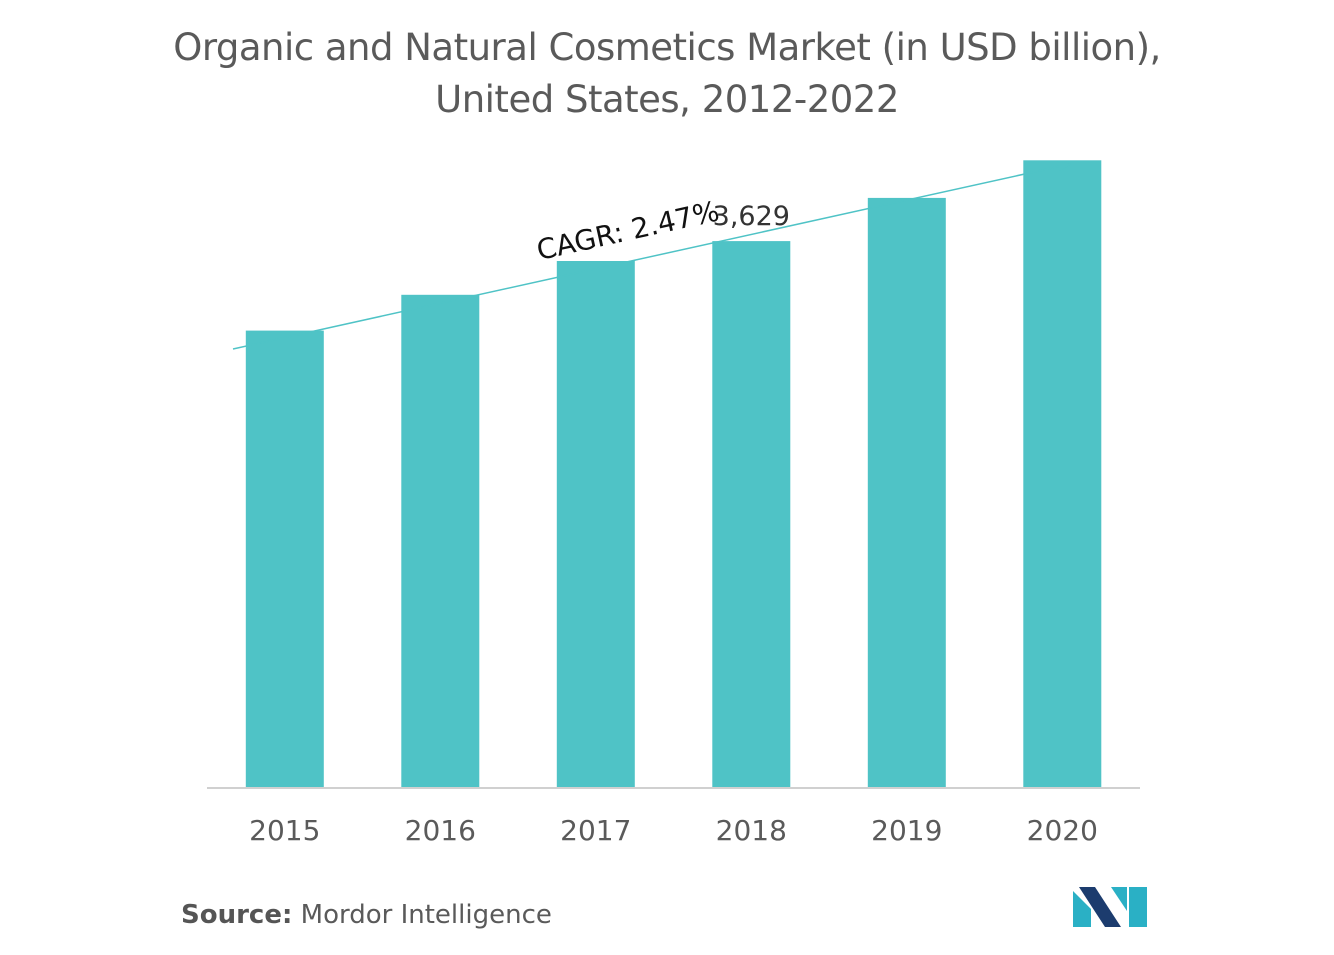 The height and width of the screenshot is (955, 1334). What do you see at coordinates (1138, 907) in the screenshot?
I see `logo-shape-right` at bounding box center [1138, 907].